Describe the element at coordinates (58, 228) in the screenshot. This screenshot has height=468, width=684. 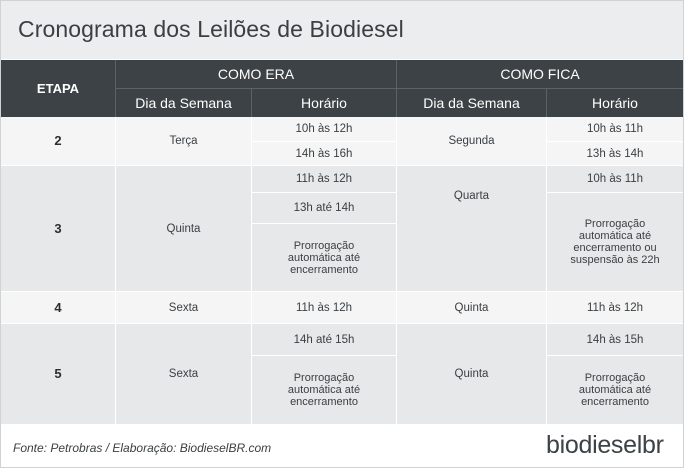
I see `etapa-cell: 3` at that location.